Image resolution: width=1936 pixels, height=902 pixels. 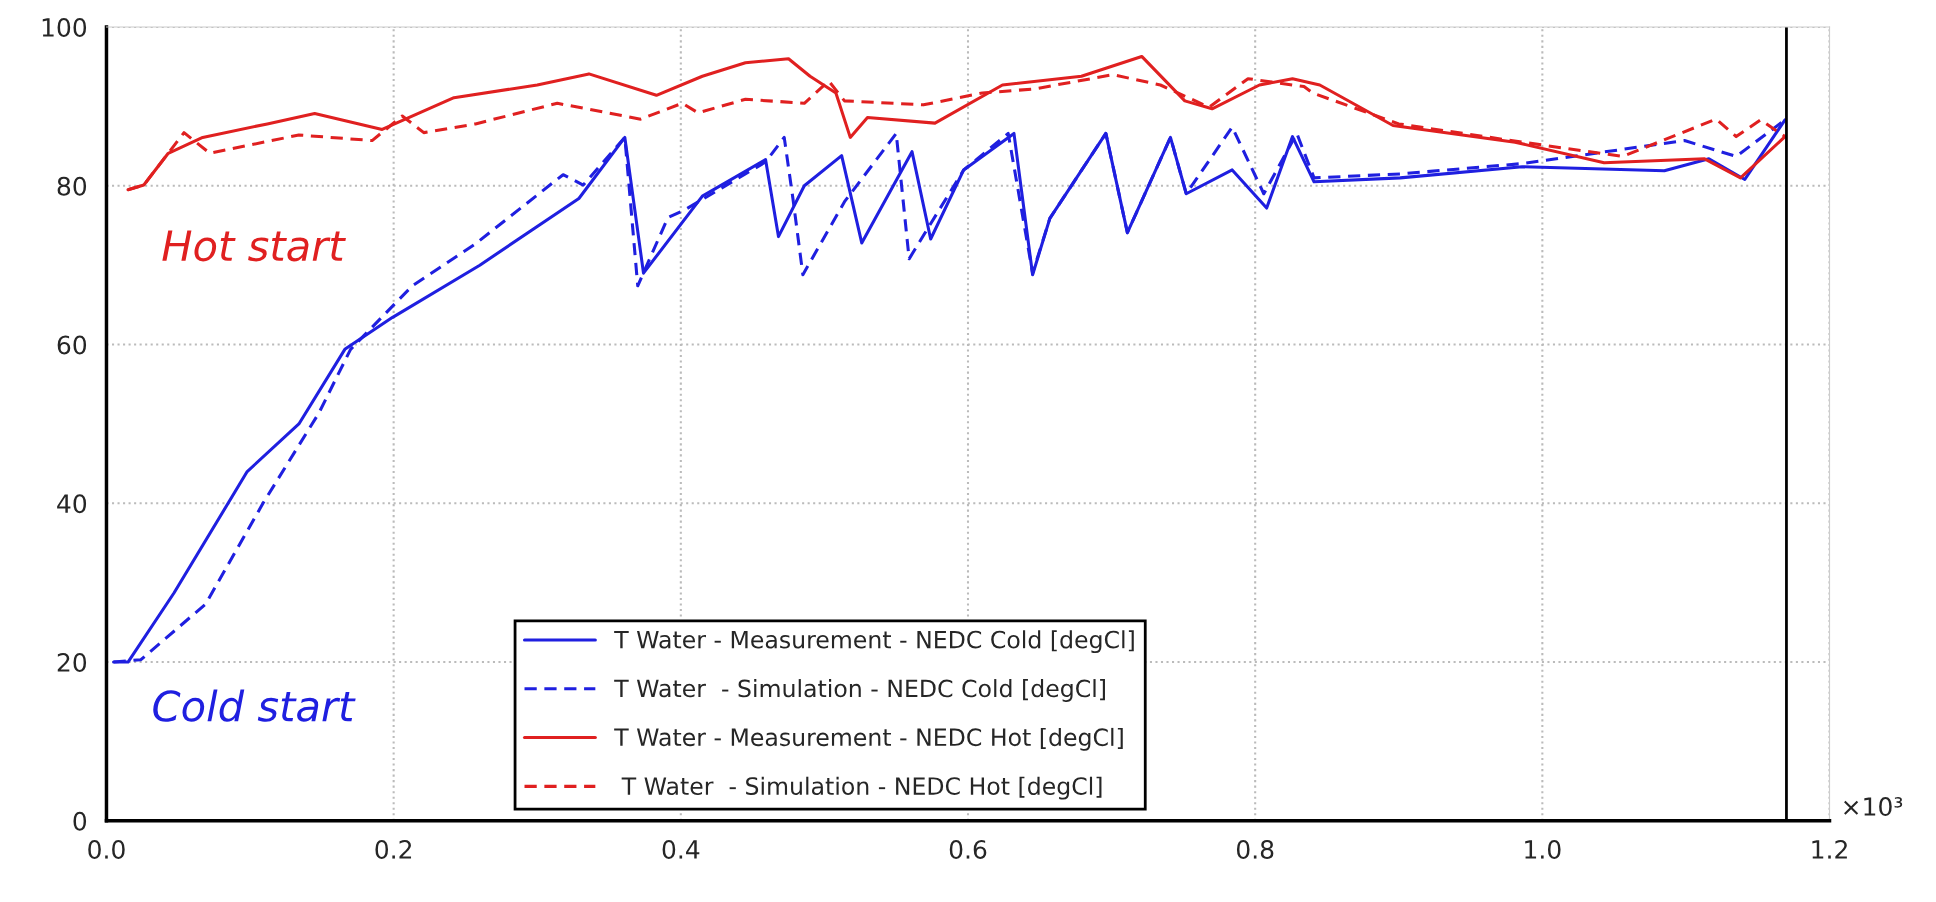 I want to click on legend-label: T Water - Measurement - NEDC Cold [degCl], so click(x=874, y=642).